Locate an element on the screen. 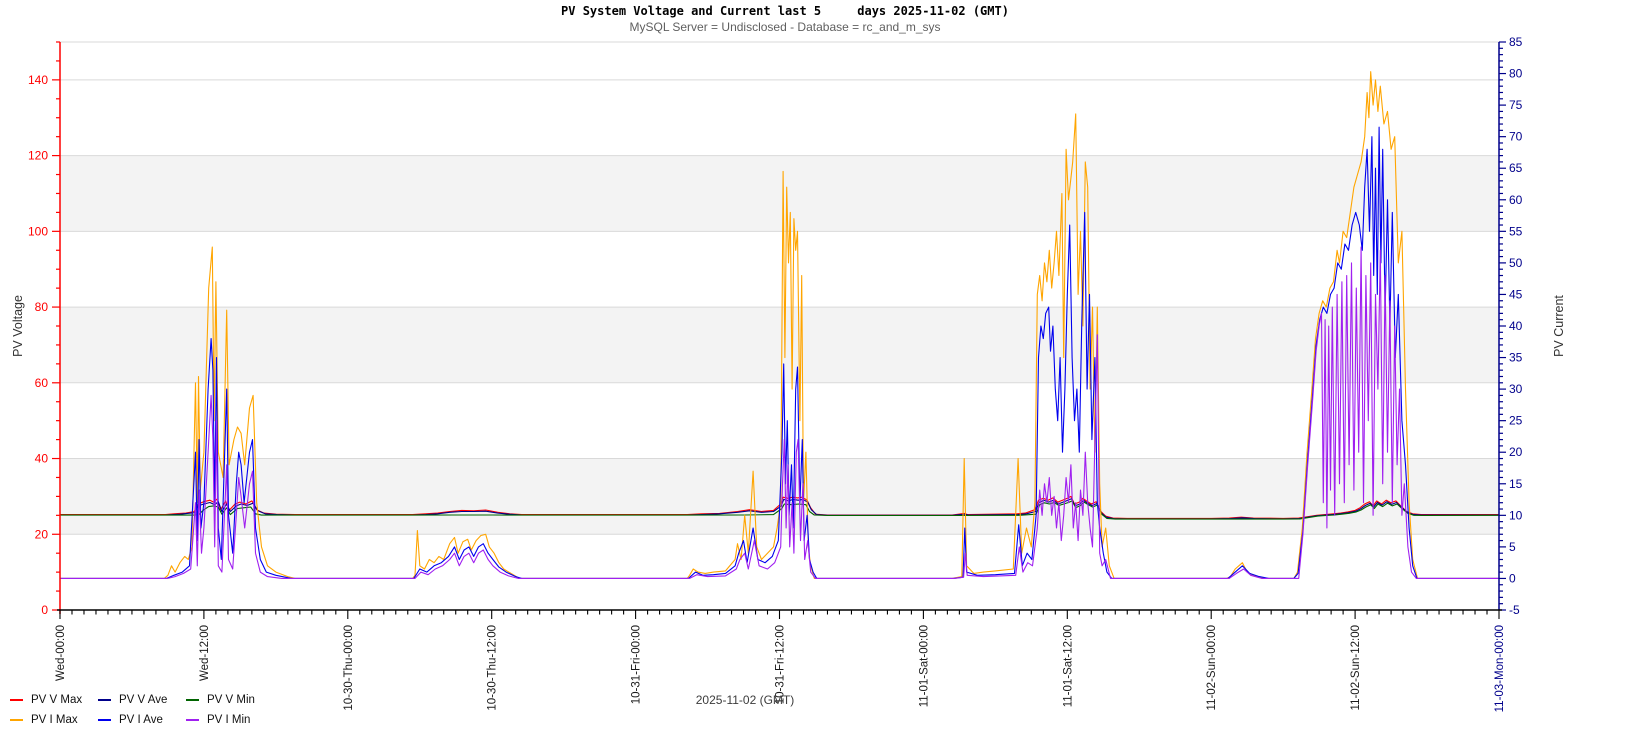  legend-item-pv-i-max: PV I Max is located at coordinates (54, 720).